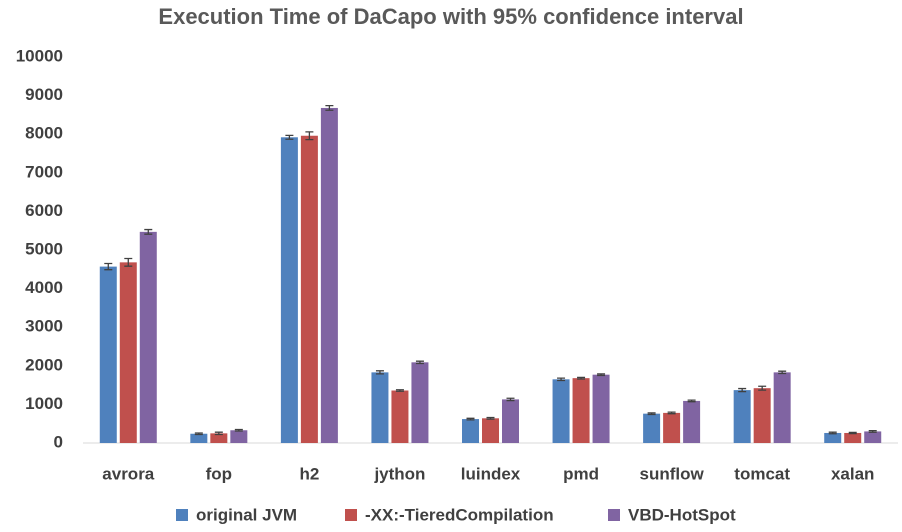 The width and height of the screenshot is (902, 532). I want to click on y-tick-label: 1000, so click(44, 403).